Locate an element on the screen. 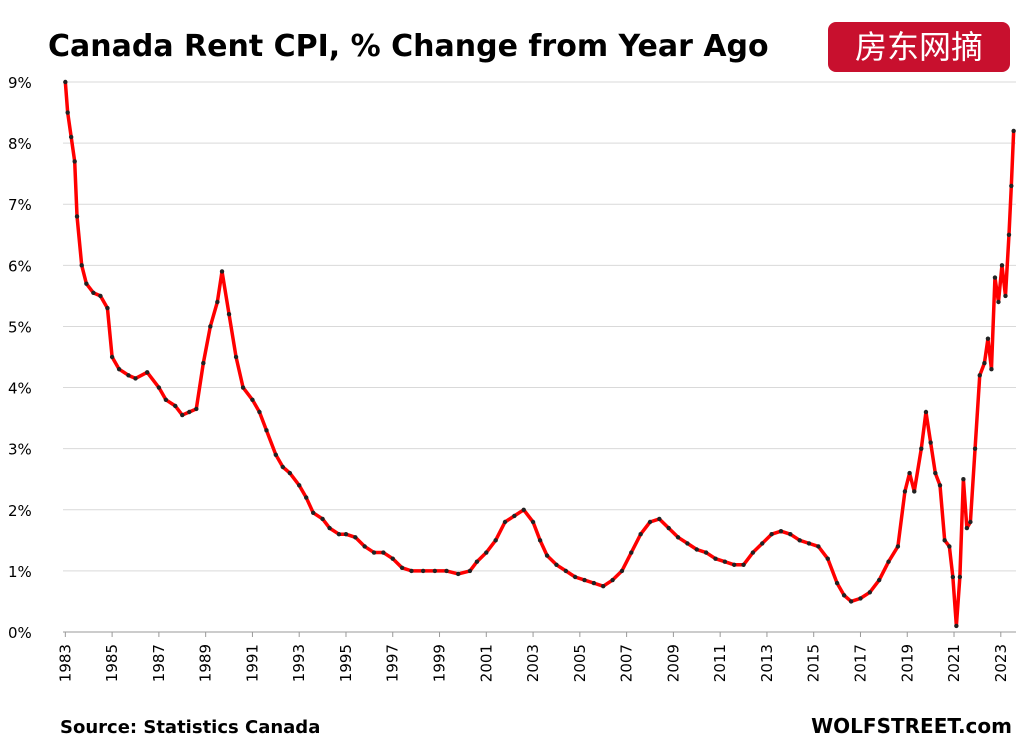 Image resolution: width=1024 pixels, height=753 pixels. x-tick-label: 2015 is located at coordinates (814, 663).